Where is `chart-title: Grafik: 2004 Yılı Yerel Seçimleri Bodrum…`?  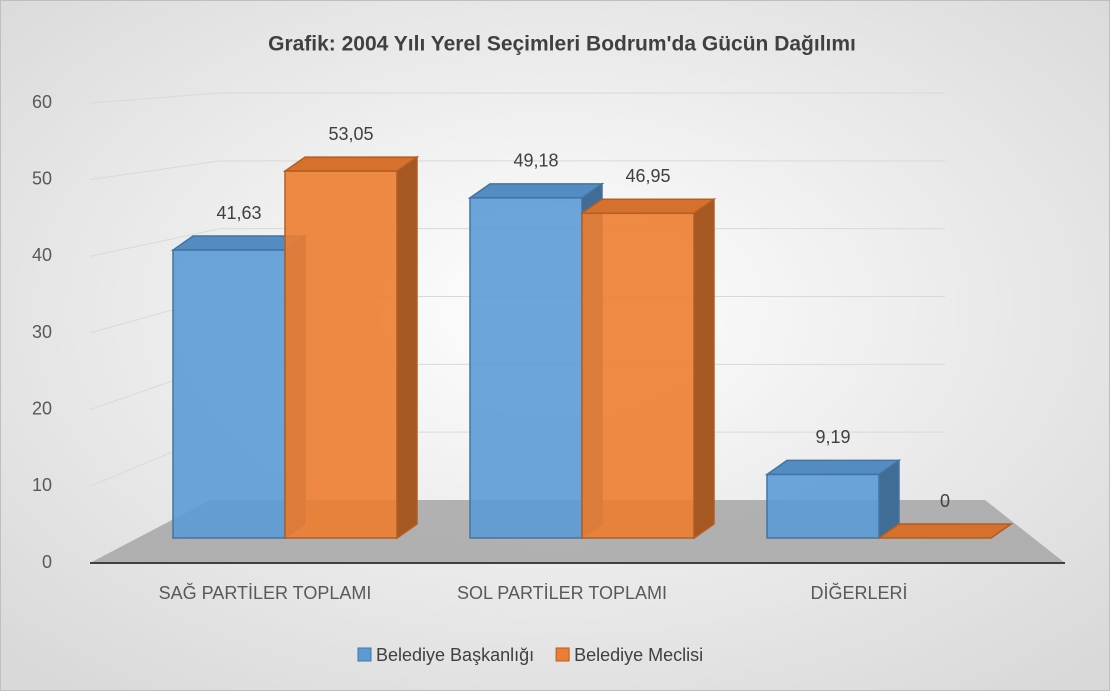
chart-title: Grafik: 2004 Yılı Yerel Seçimleri Bodrum… is located at coordinates (562, 44).